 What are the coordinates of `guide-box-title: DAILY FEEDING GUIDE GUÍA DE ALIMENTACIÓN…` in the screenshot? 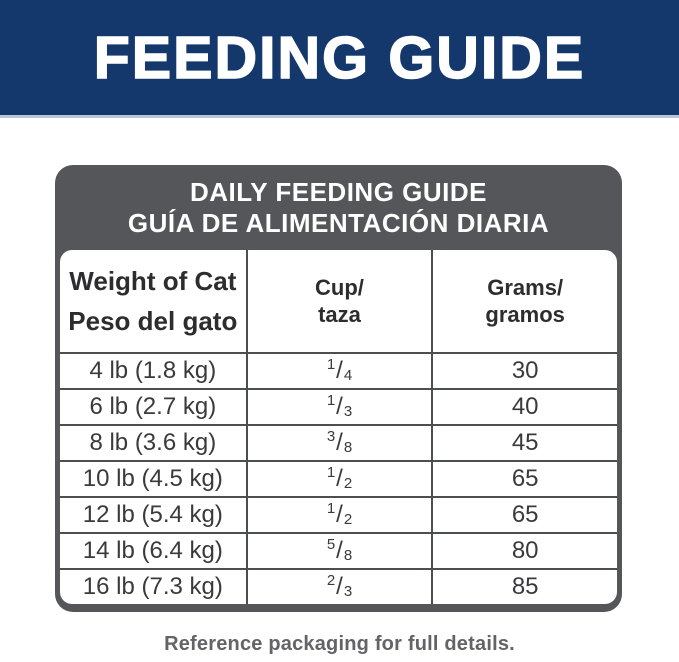 It's located at (338, 207).